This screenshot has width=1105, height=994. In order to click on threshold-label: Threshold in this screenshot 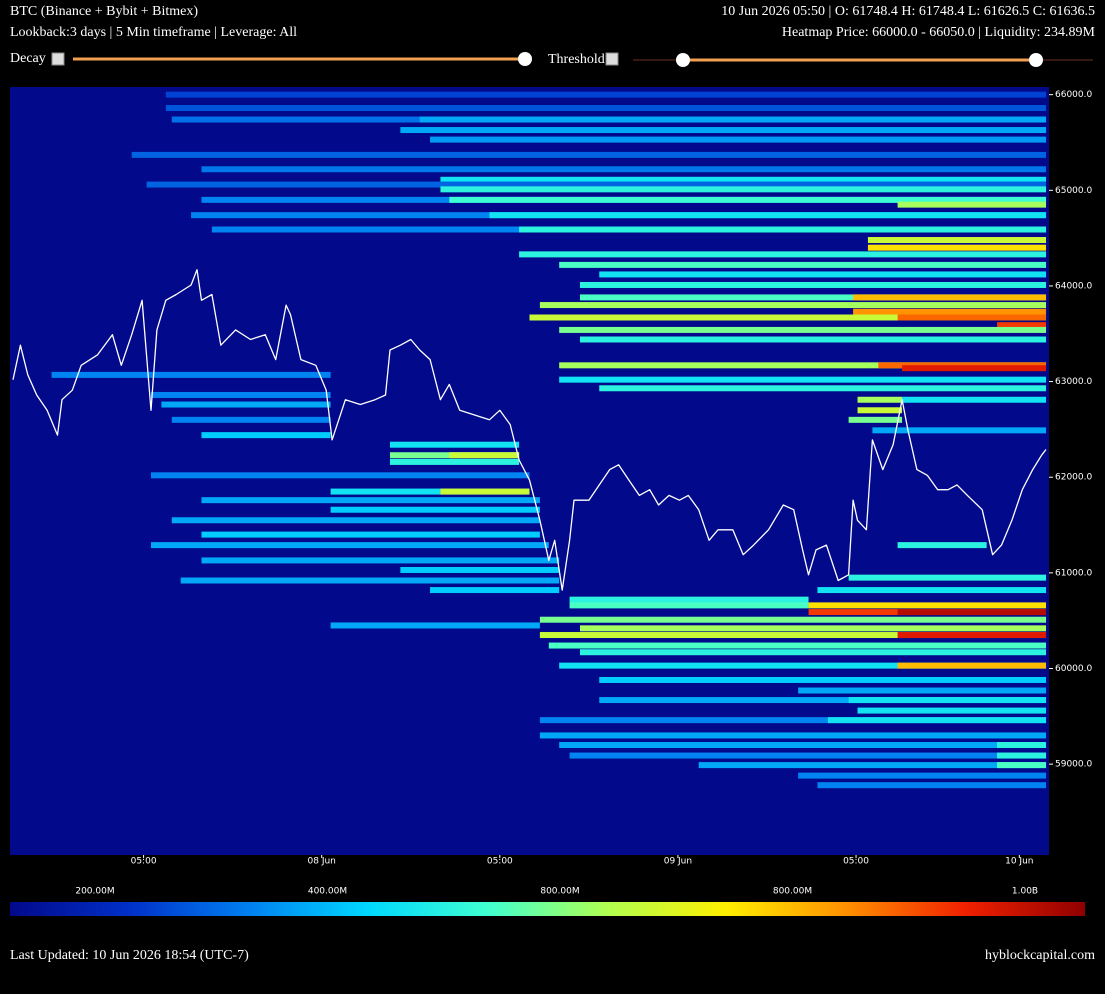, I will do `click(576, 59)`.